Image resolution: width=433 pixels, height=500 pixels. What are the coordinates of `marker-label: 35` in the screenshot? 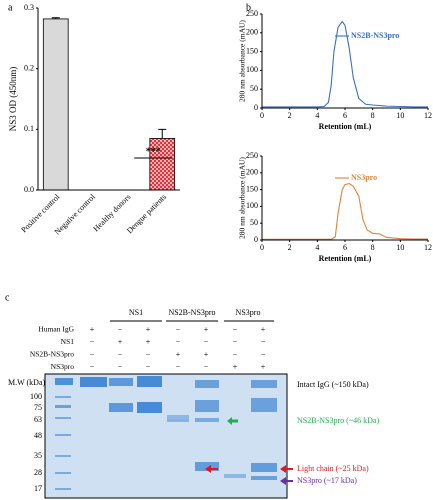 It's located at (38, 455).